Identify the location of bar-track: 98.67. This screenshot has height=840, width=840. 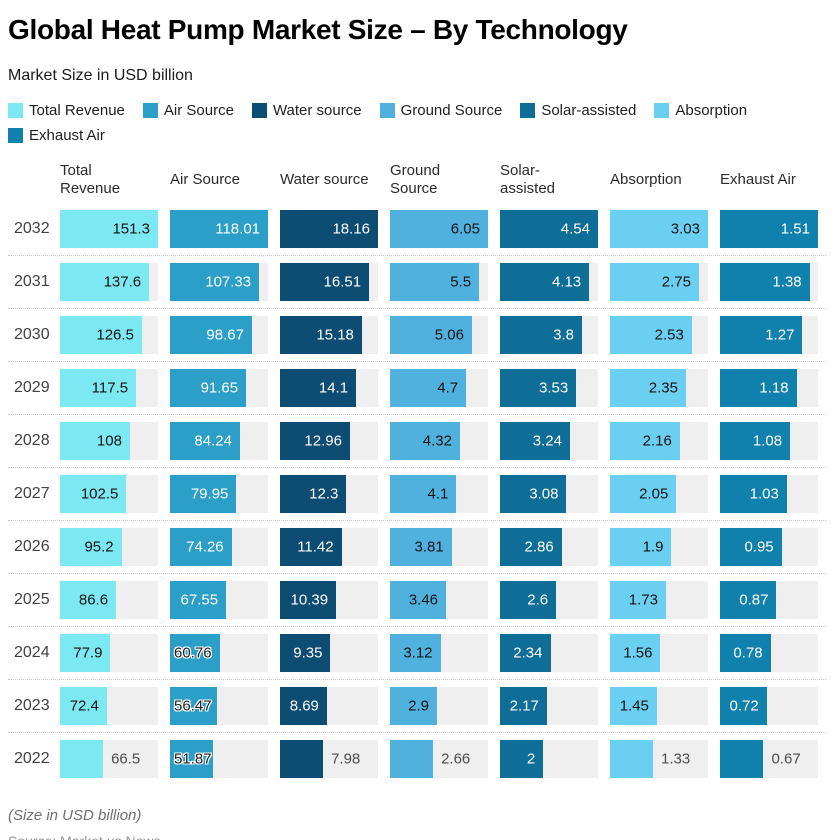
(219, 335).